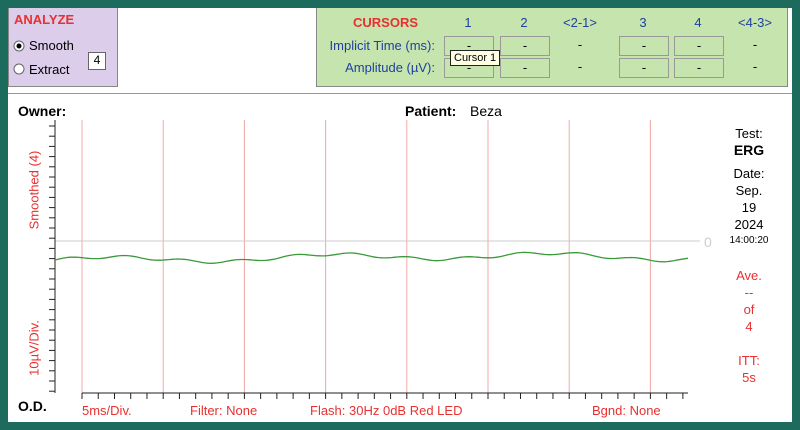 This screenshot has height=430, width=800. What do you see at coordinates (626, 410) in the screenshot?
I see `footer-text: Bgnd: None` at bounding box center [626, 410].